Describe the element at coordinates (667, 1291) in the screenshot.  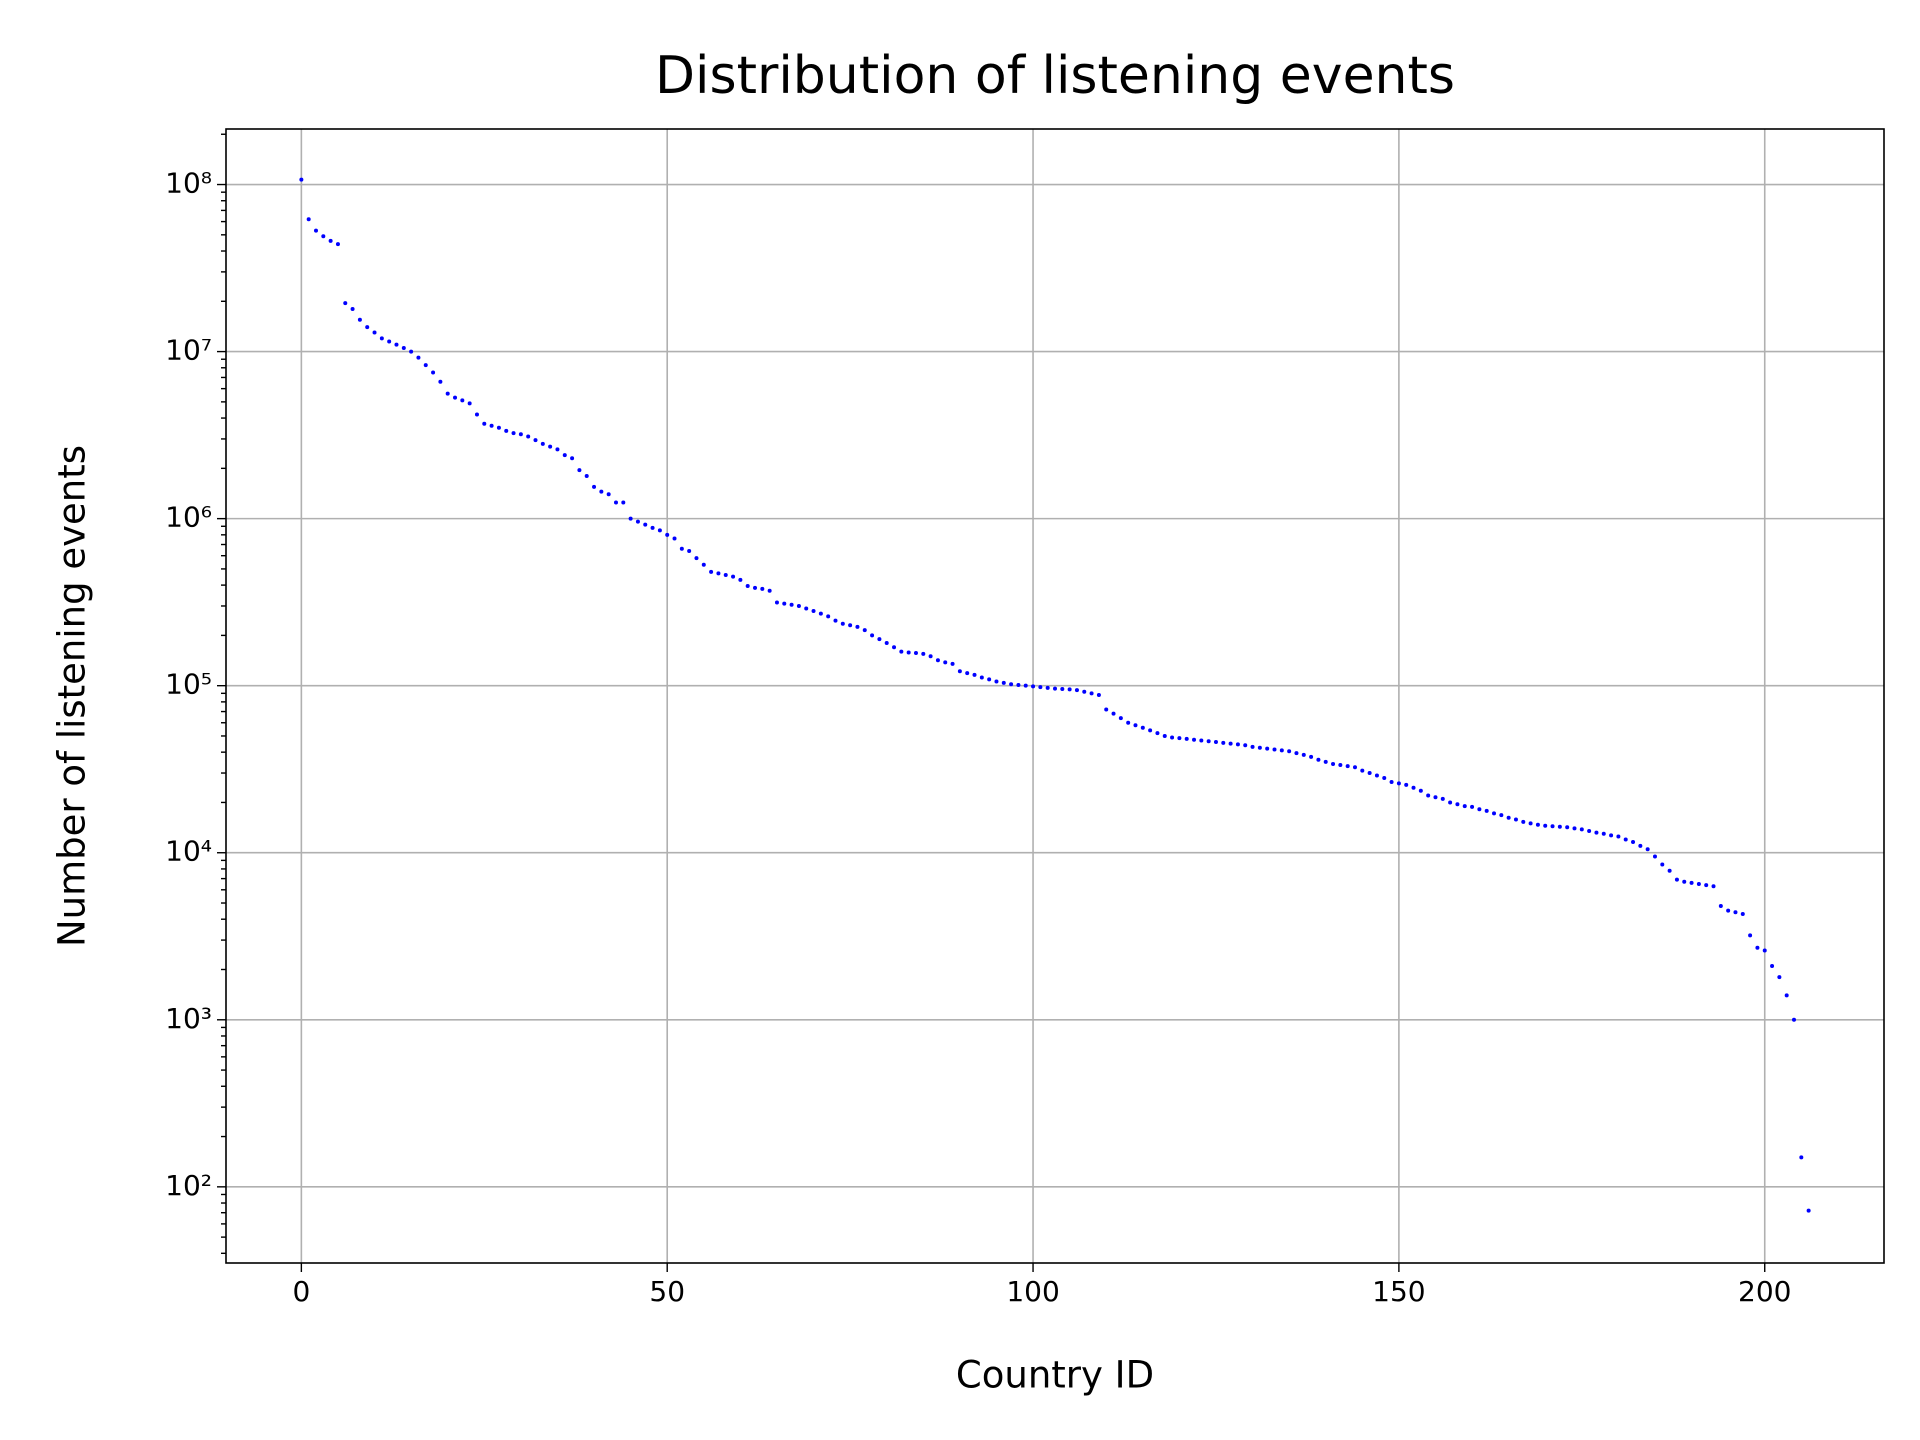
I see `x-tick-label: 50` at that location.